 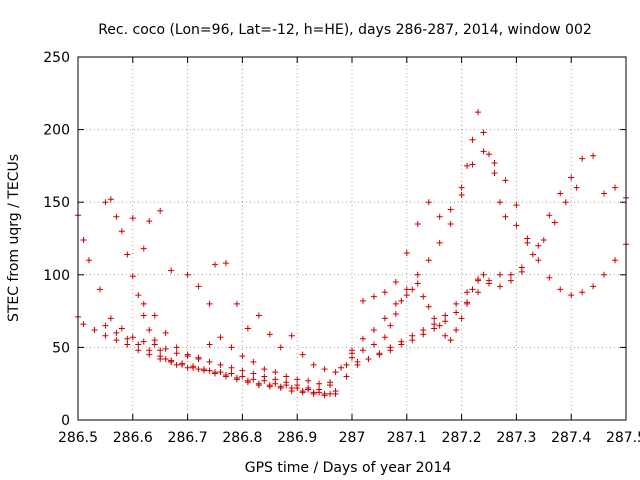 I want to click on x-tick-label: 286.9, so click(x=297, y=438).